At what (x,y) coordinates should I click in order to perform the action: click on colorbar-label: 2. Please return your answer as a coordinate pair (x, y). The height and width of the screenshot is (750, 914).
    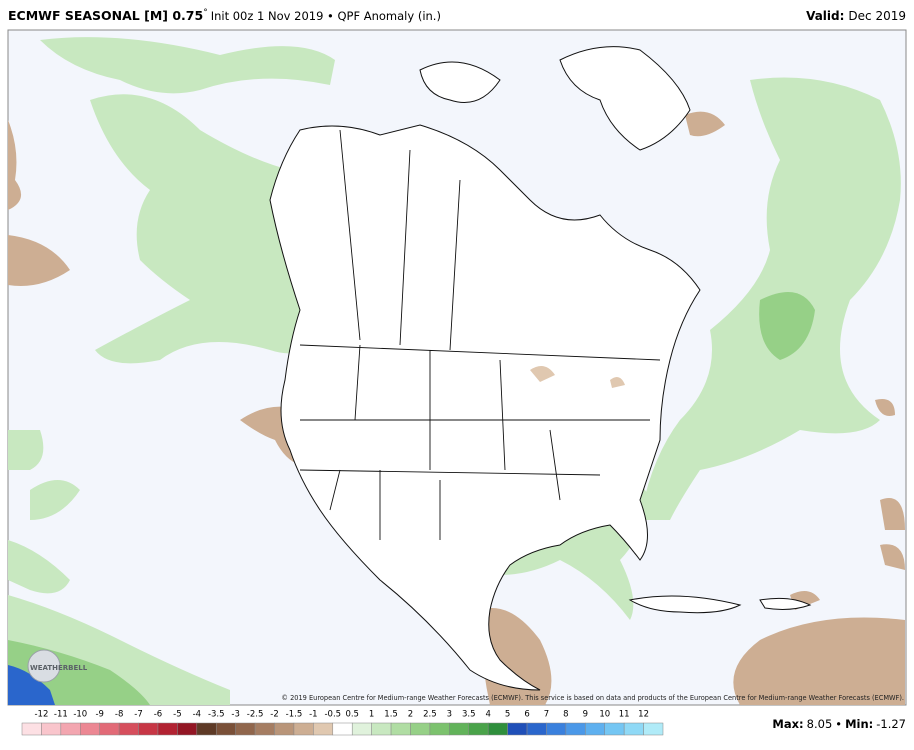
    Looking at the image, I should click on (410, 715).